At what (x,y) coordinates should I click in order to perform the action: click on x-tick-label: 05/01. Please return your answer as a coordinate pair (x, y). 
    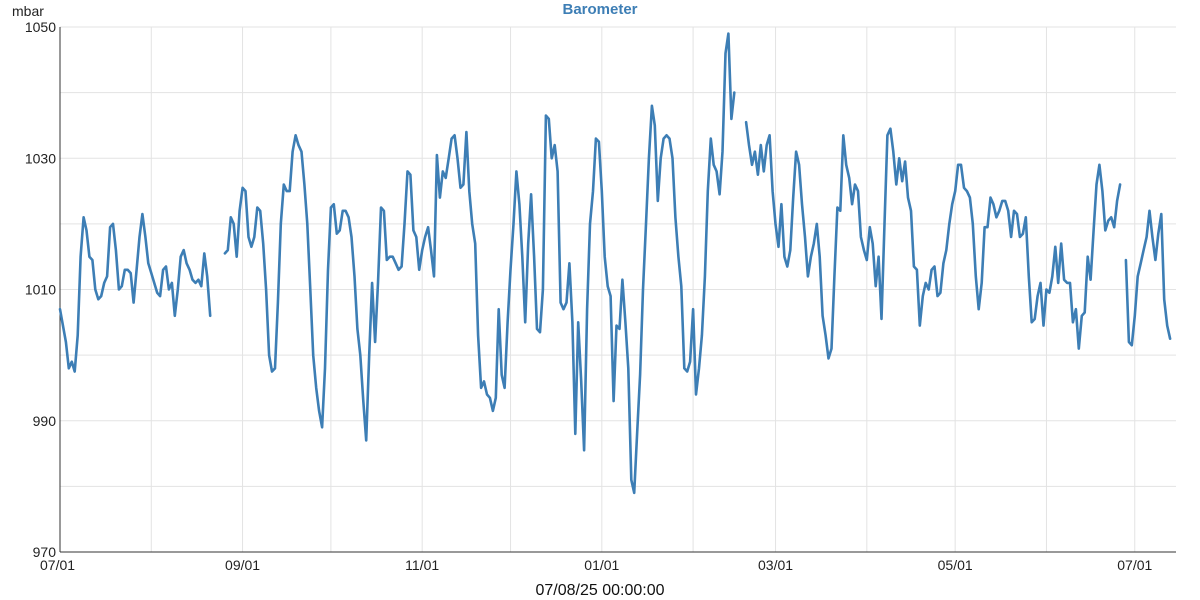
    Looking at the image, I should click on (955, 565).